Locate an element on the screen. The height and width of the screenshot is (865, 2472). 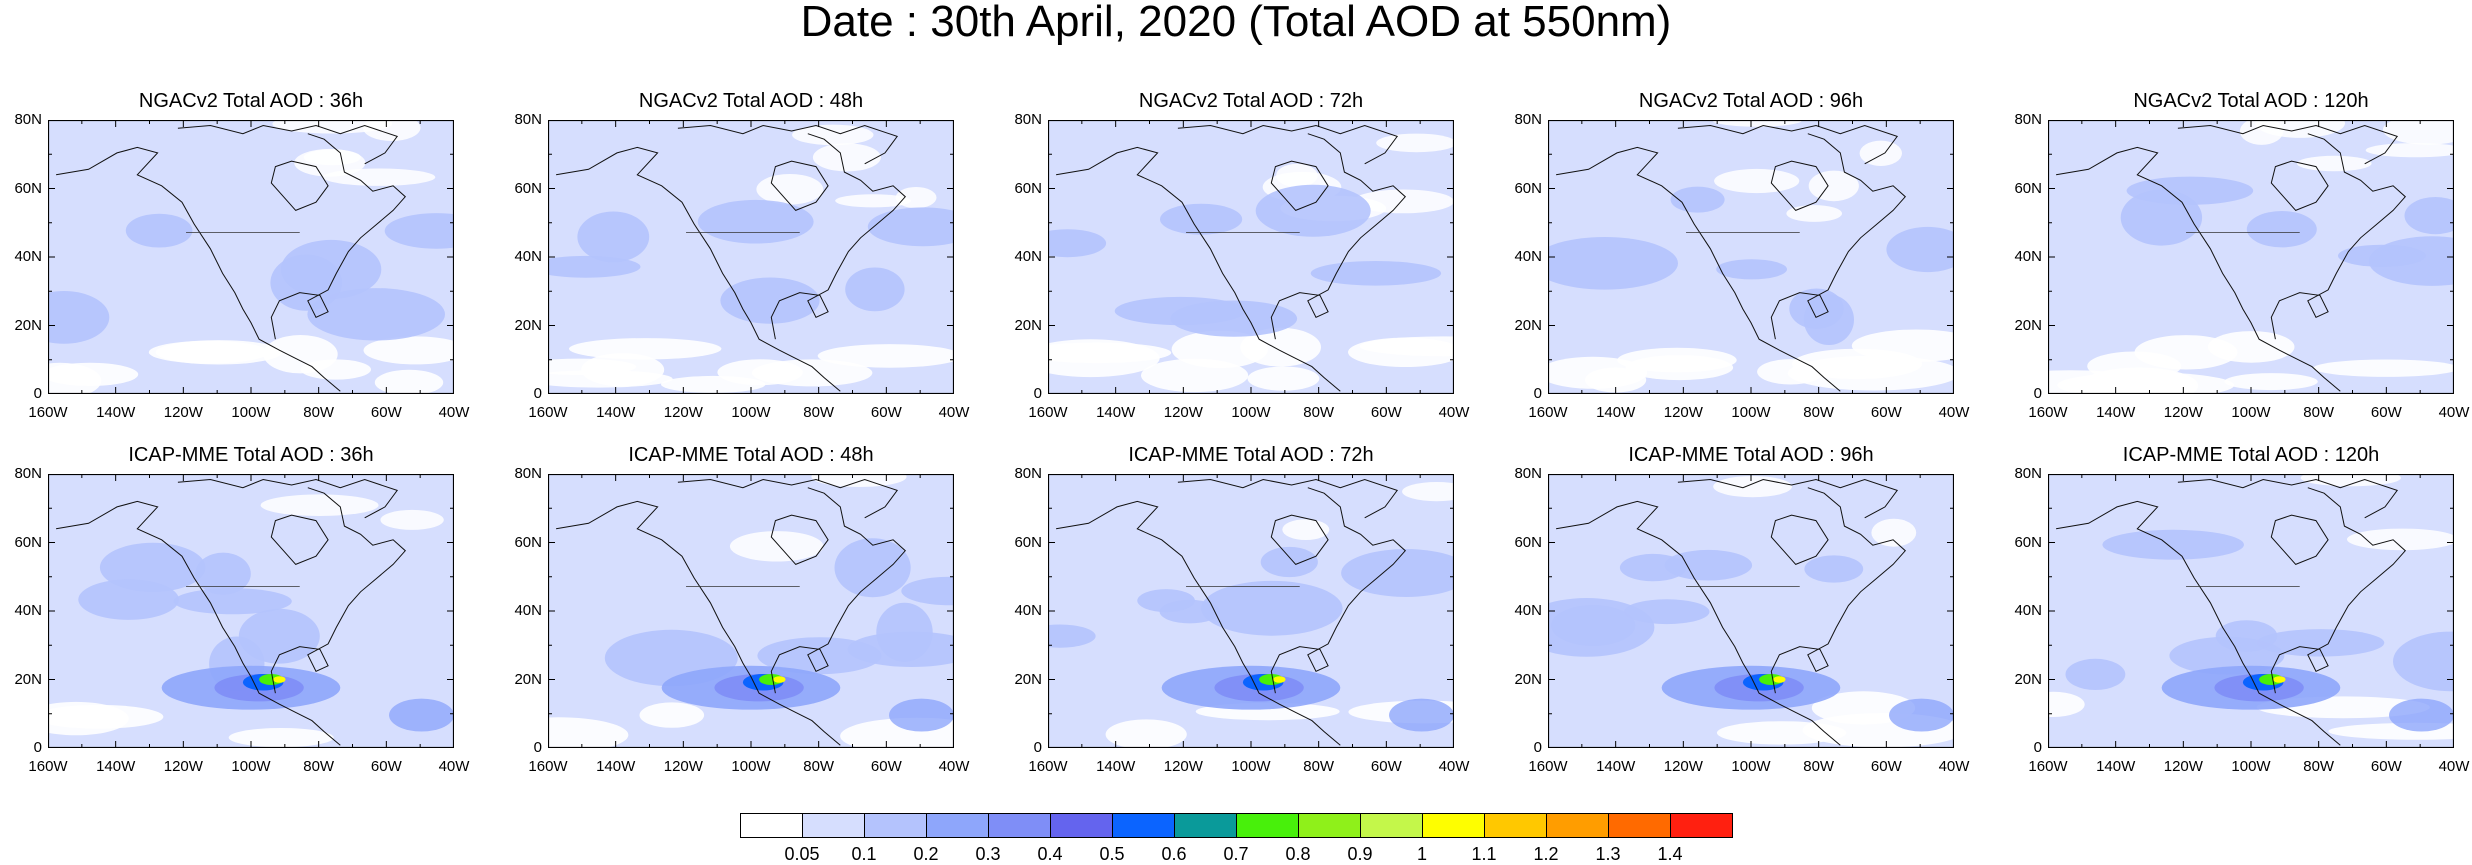
colorbar-label: 1.1 is located at coordinates (1484, 854).